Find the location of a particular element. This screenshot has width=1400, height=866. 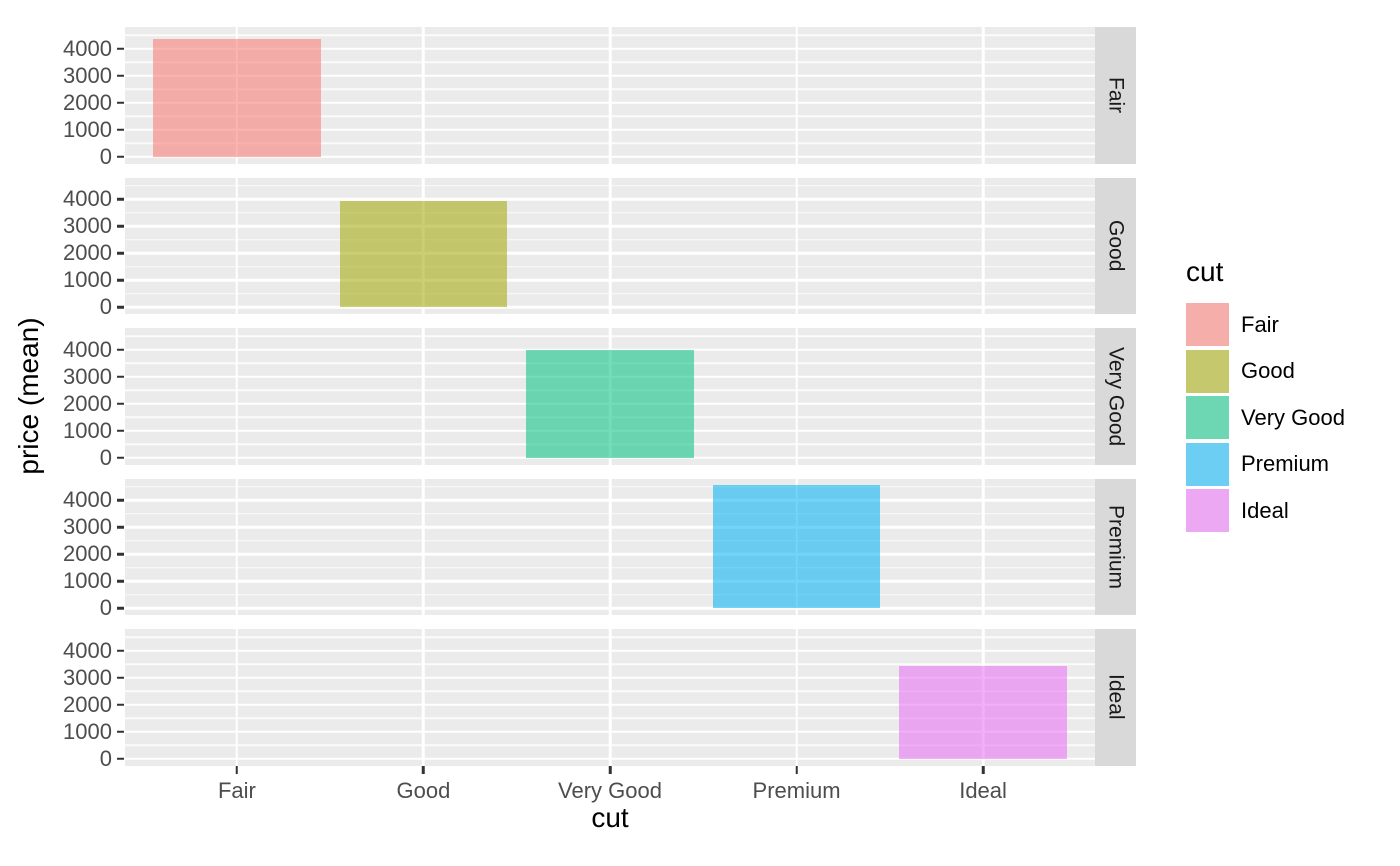

legend-item: Fair is located at coordinates (1291, 324).